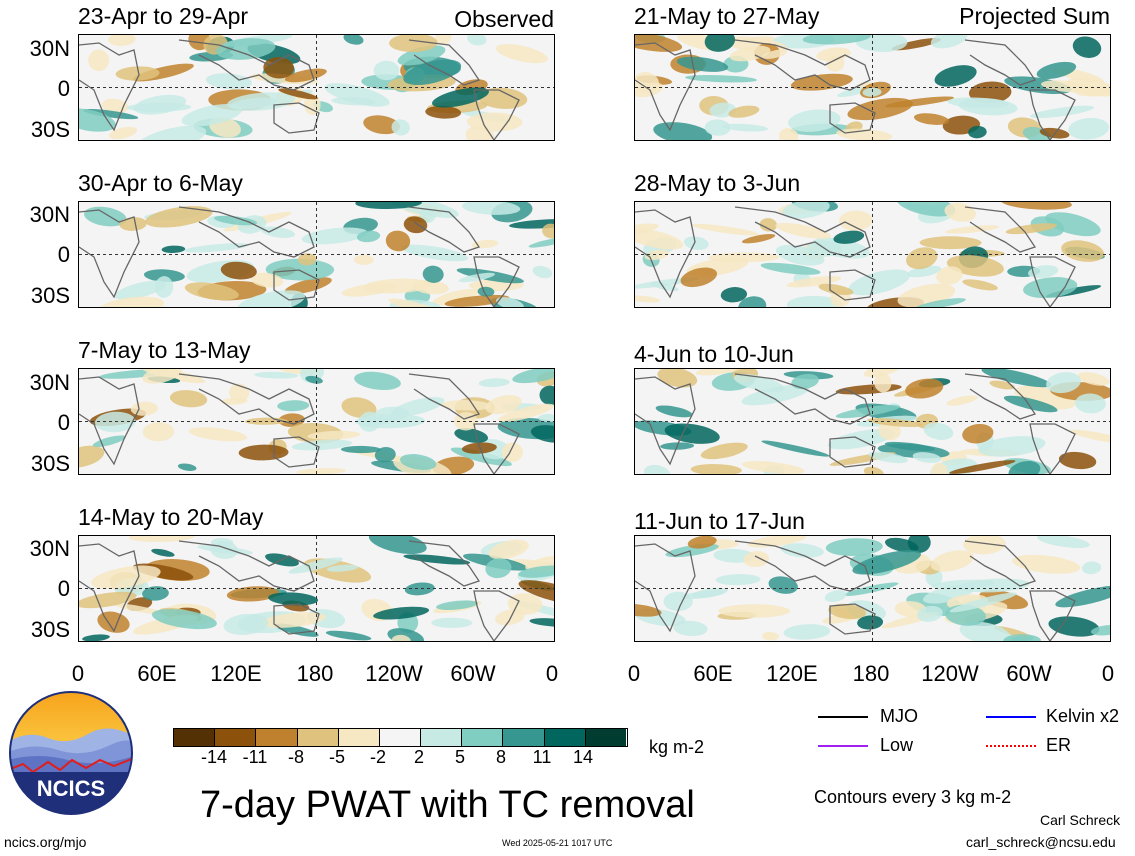 The width and height of the screenshot is (1135, 856). Describe the element at coordinates (583, 757) in the screenshot. I see `cb-tick: 14` at that location.